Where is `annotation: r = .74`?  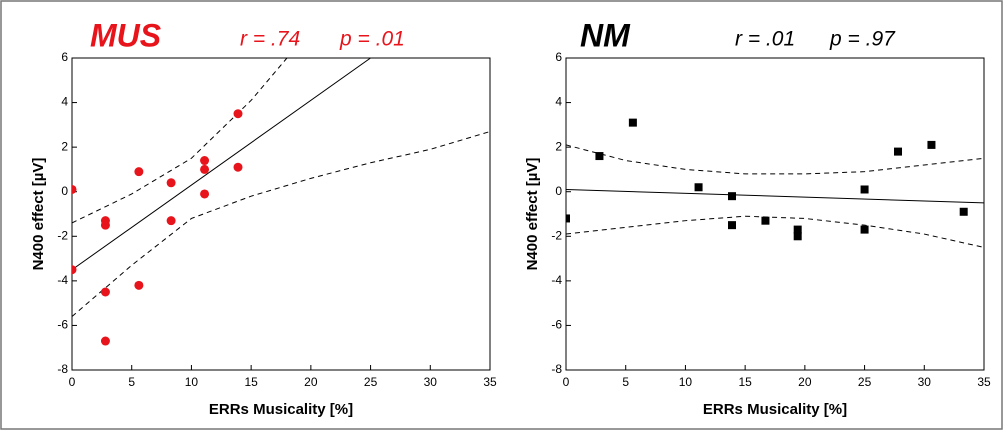
annotation: r = .74 is located at coordinates (270, 39).